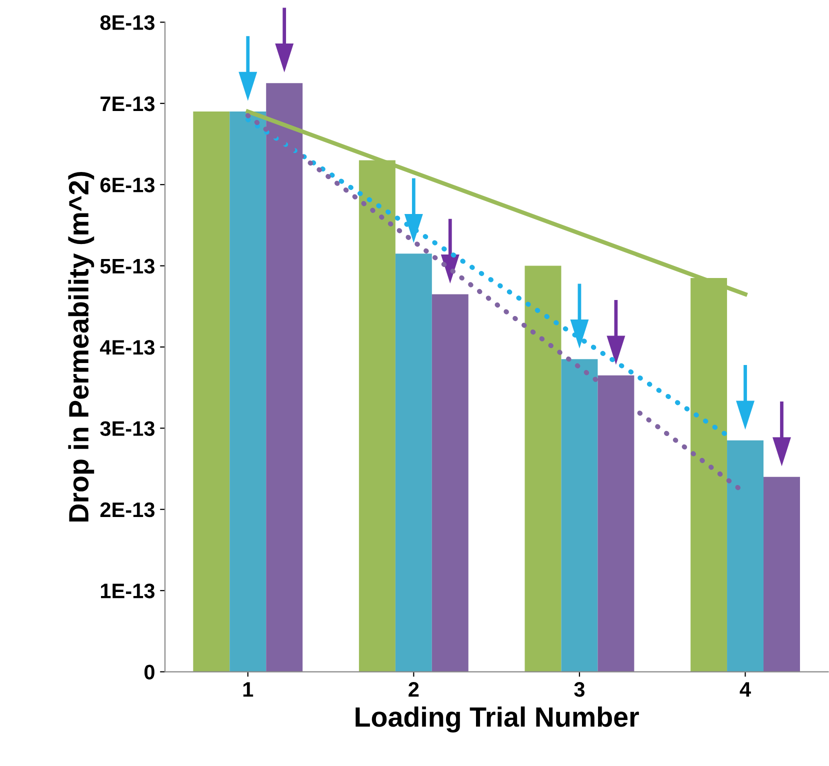  Describe the element at coordinates (127, 347) in the screenshot. I see `y-tick-label: 4E-13` at that location.